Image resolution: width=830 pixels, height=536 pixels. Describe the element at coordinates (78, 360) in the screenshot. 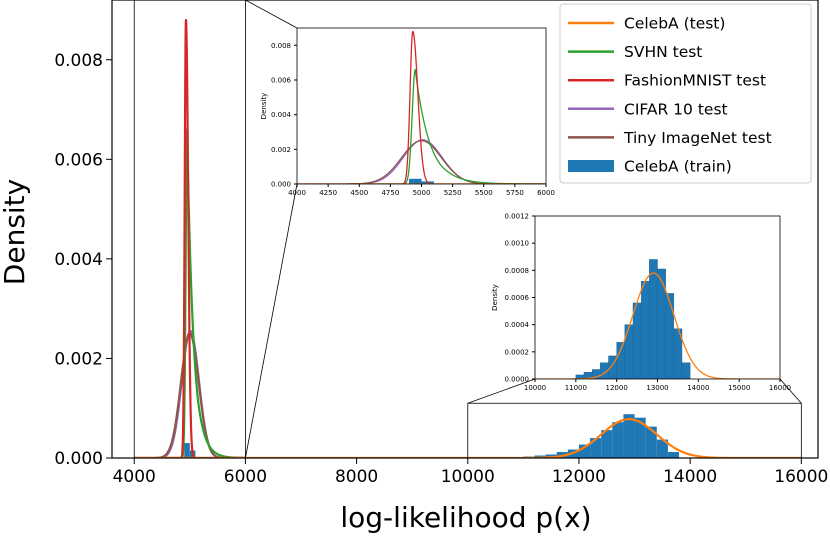

I see `main-y-tick-label: 0.002` at that location.